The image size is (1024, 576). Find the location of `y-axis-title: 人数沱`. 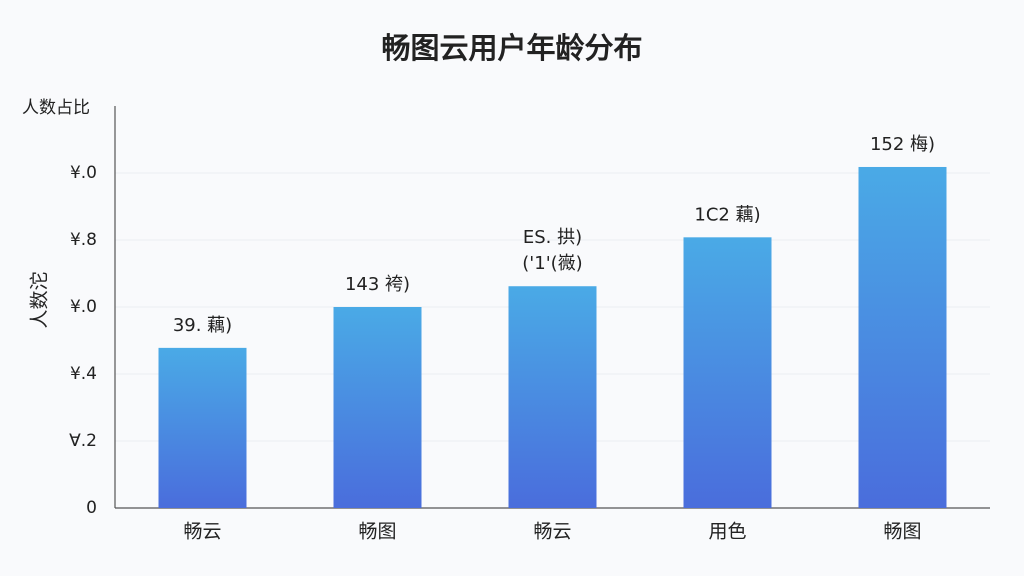

y-axis-title: 人数沱 is located at coordinates (40, 299).